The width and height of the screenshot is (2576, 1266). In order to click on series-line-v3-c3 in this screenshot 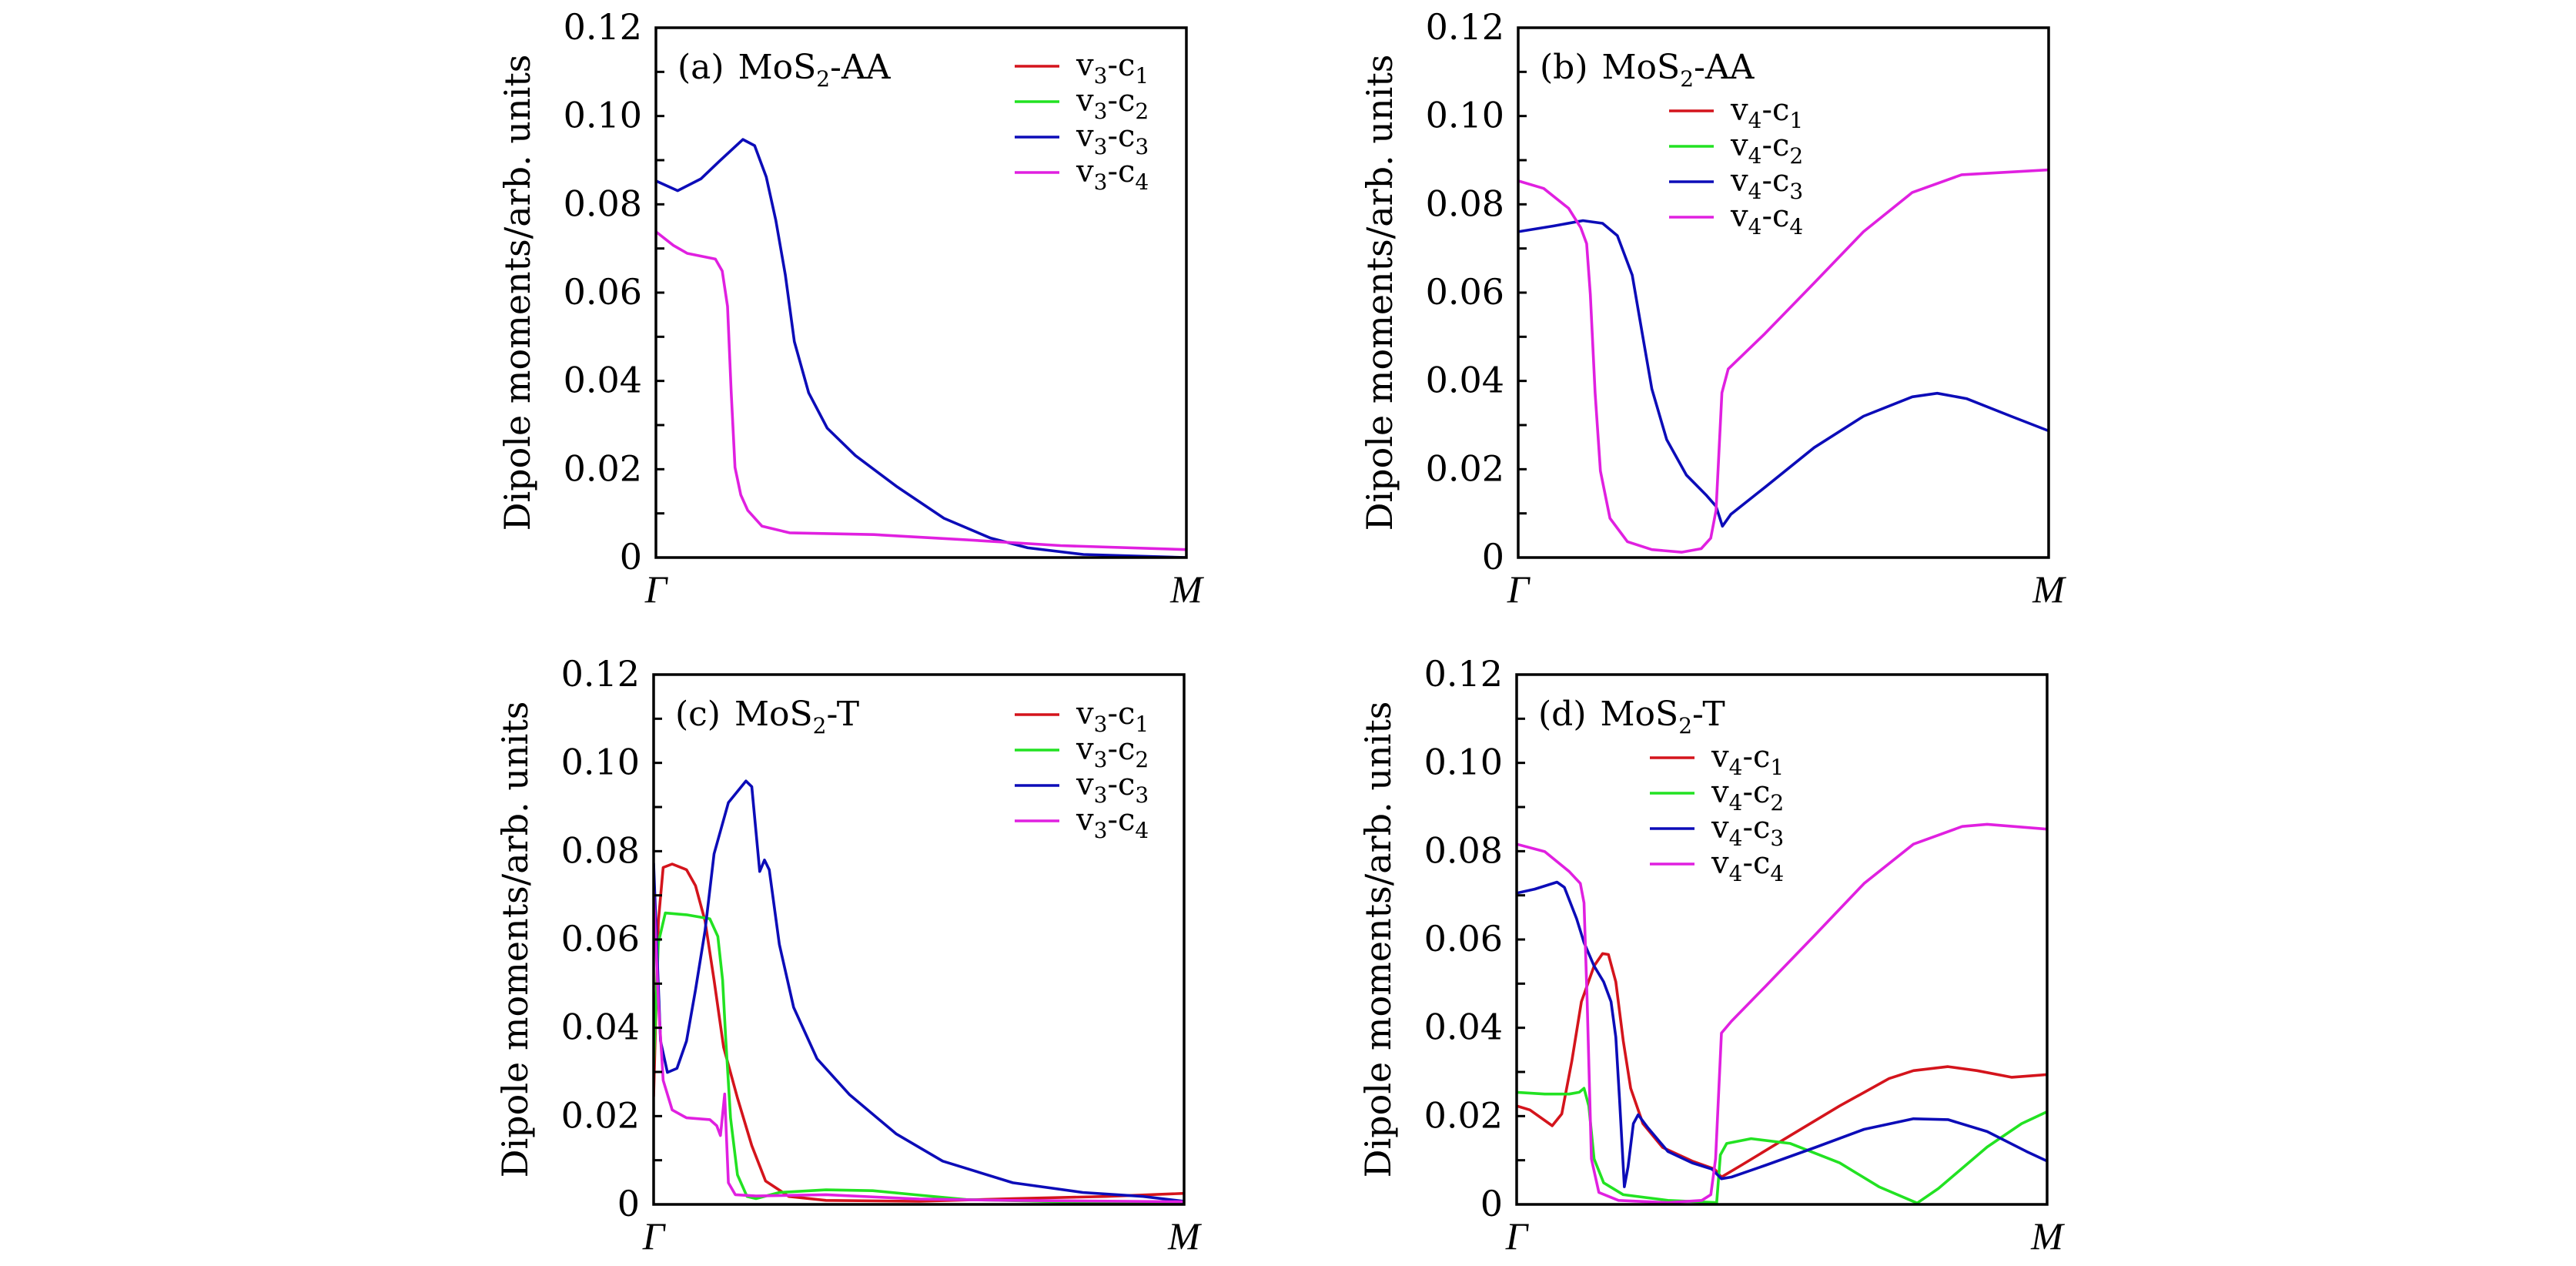, I will do `click(921, 348)`.